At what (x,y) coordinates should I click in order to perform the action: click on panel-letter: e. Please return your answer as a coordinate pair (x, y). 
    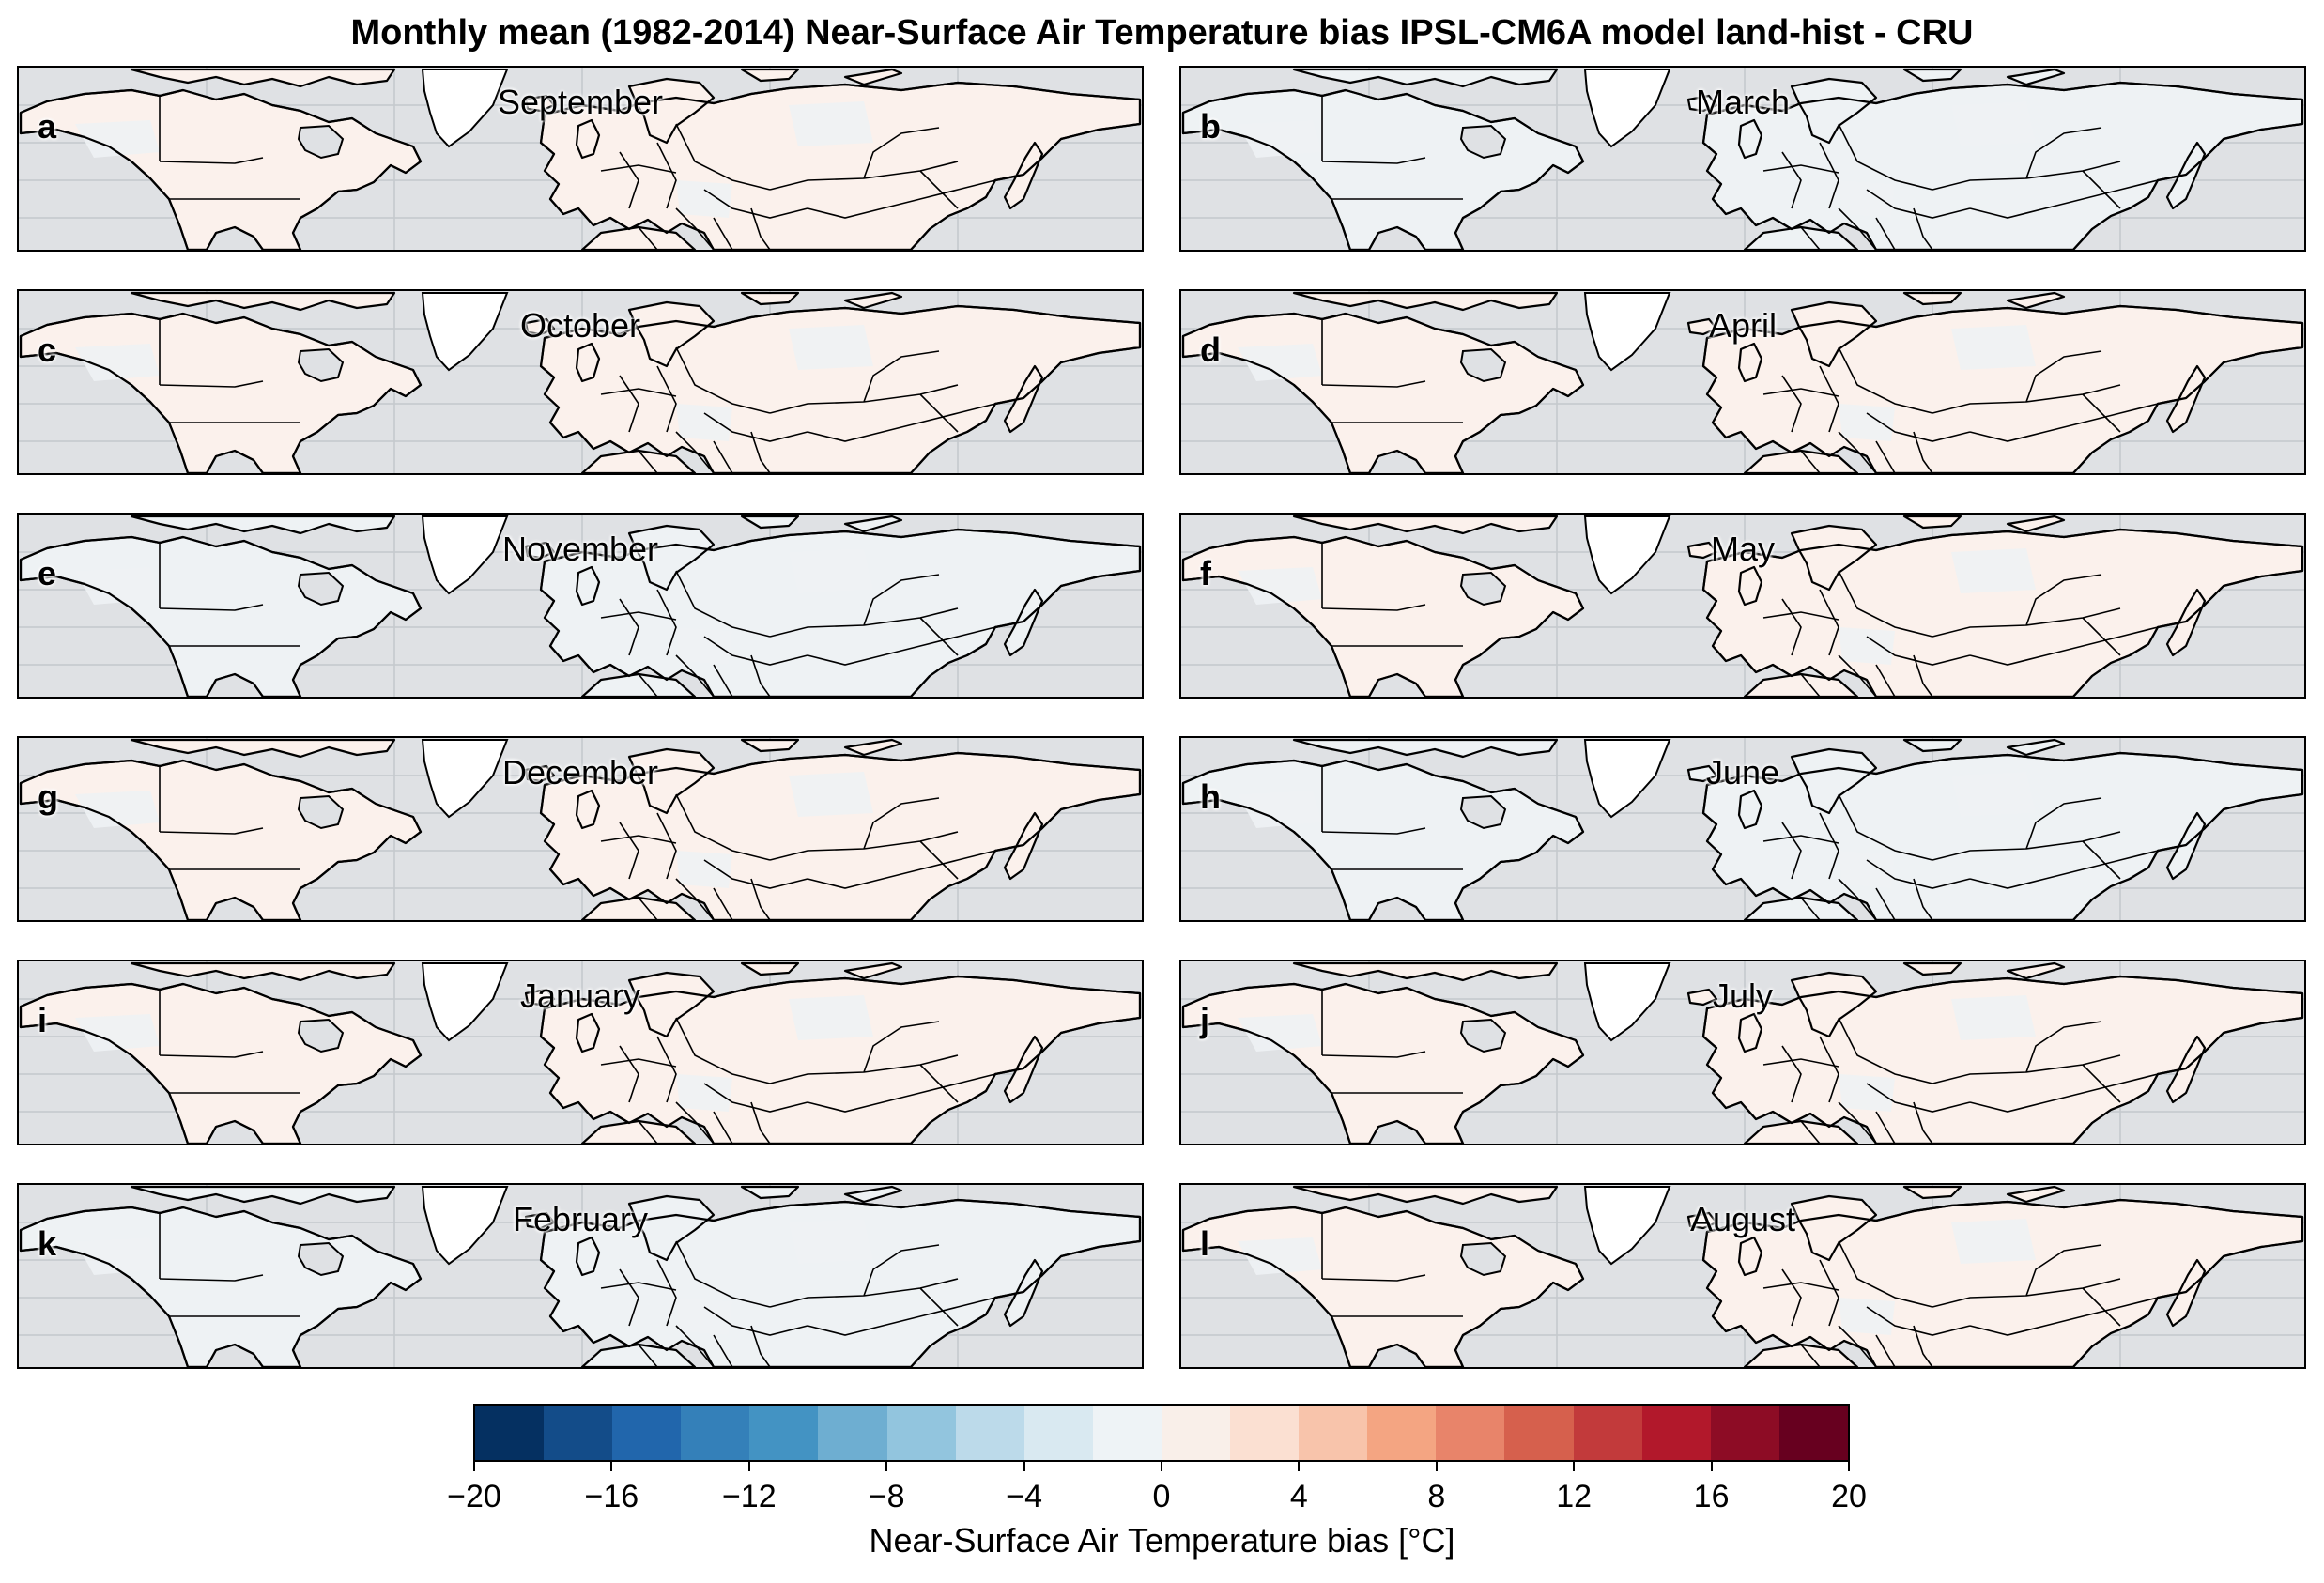
    Looking at the image, I should click on (47, 573).